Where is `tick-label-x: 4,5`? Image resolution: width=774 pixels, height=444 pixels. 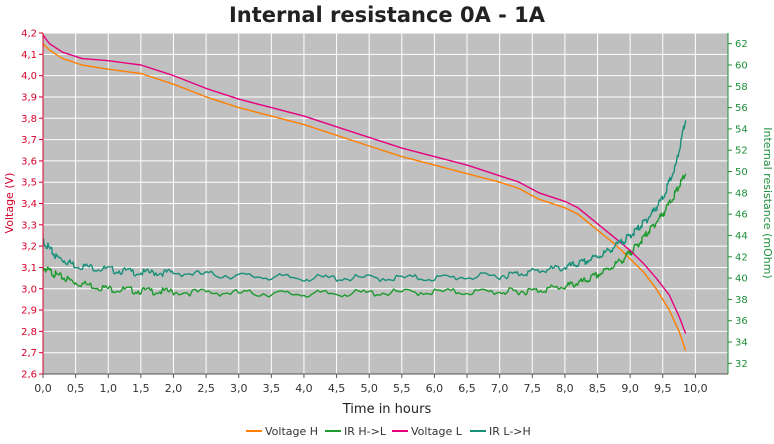 tick-label-x: 4,5 is located at coordinates (337, 388).